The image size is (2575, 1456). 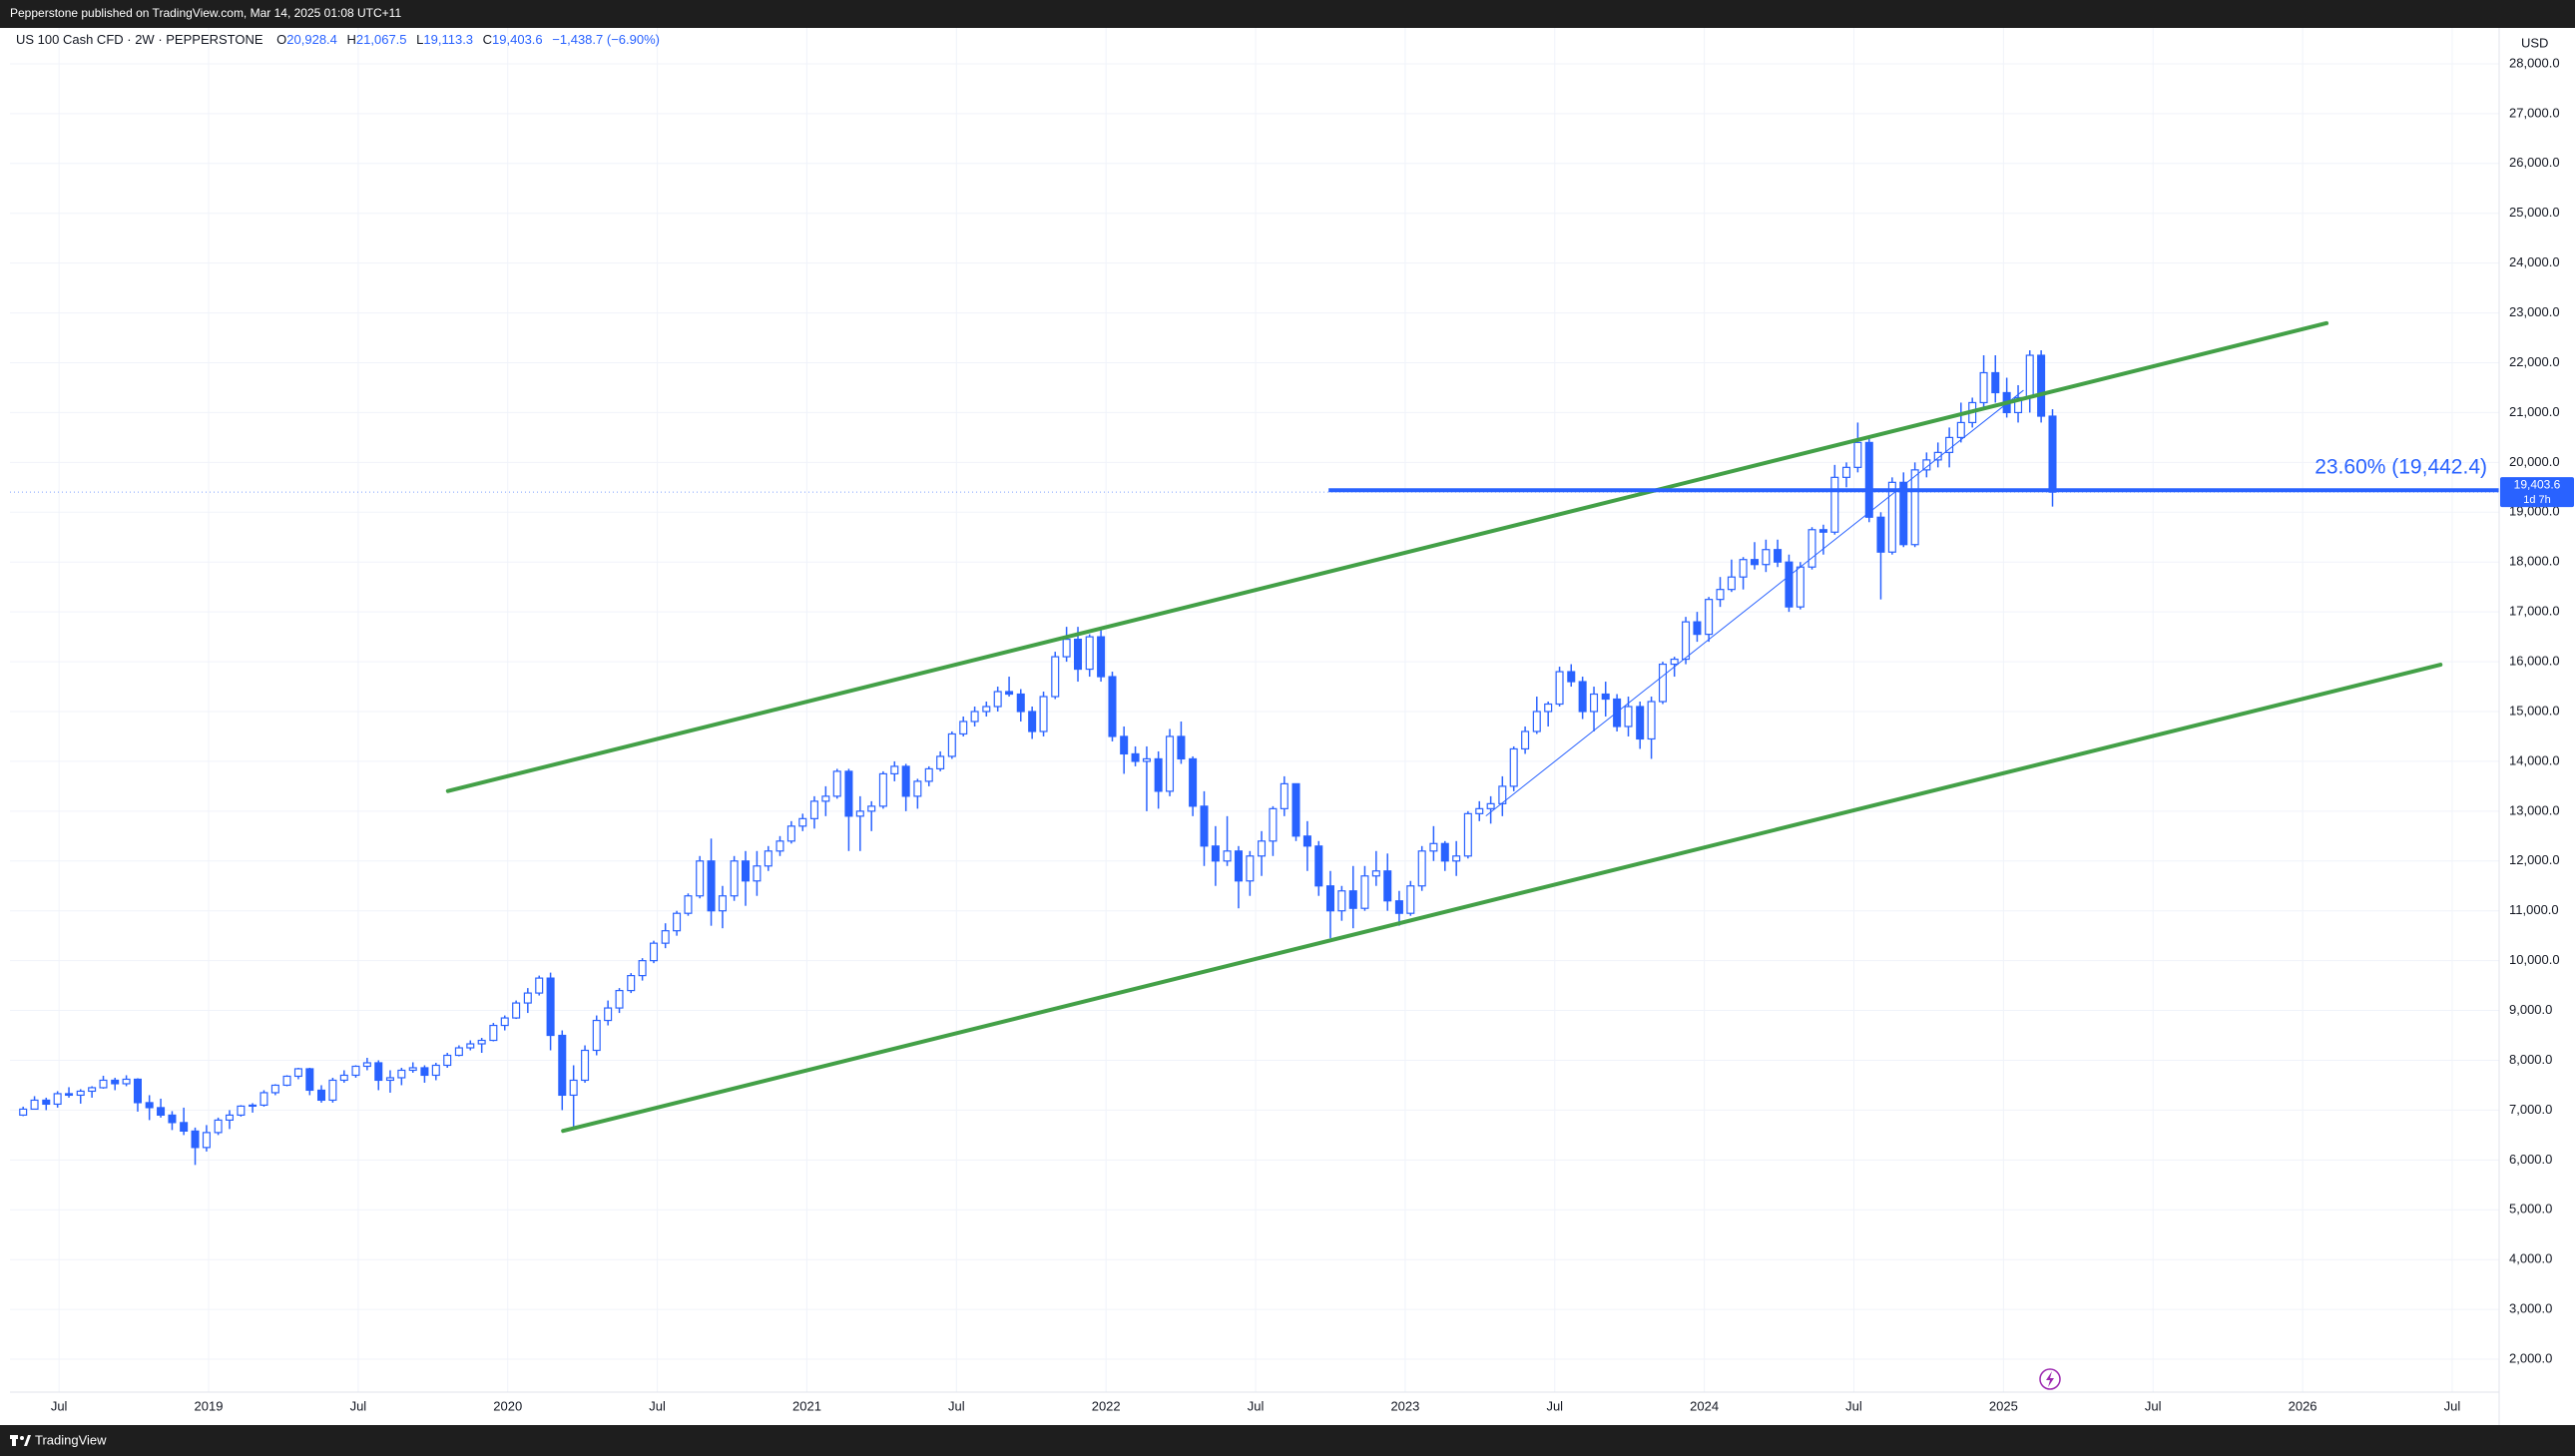 I want to click on y-tick-label: 3,000.0, so click(x=2531, y=1309).